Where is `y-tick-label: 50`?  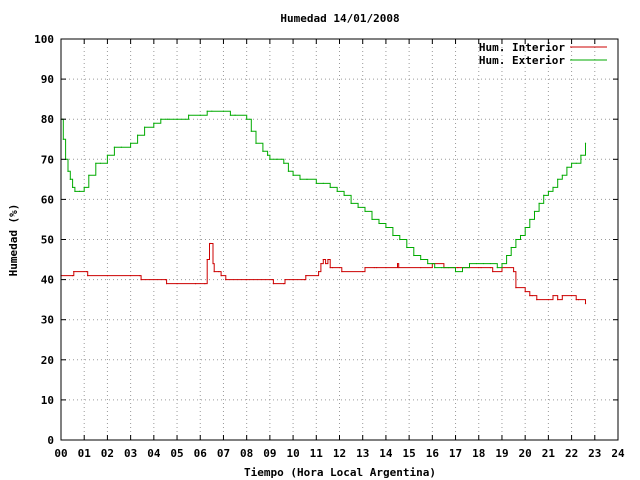 y-tick-label: 50 is located at coordinates (47, 240).